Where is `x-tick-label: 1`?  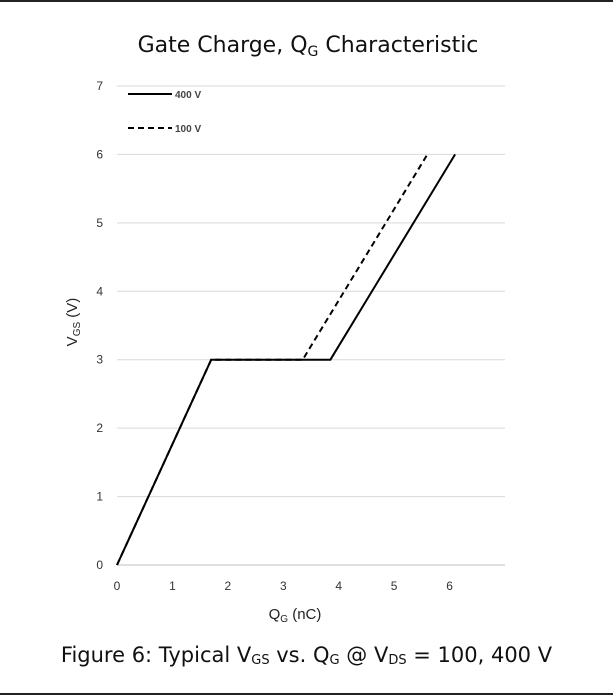 x-tick-label: 1 is located at coordinates (172, 586).